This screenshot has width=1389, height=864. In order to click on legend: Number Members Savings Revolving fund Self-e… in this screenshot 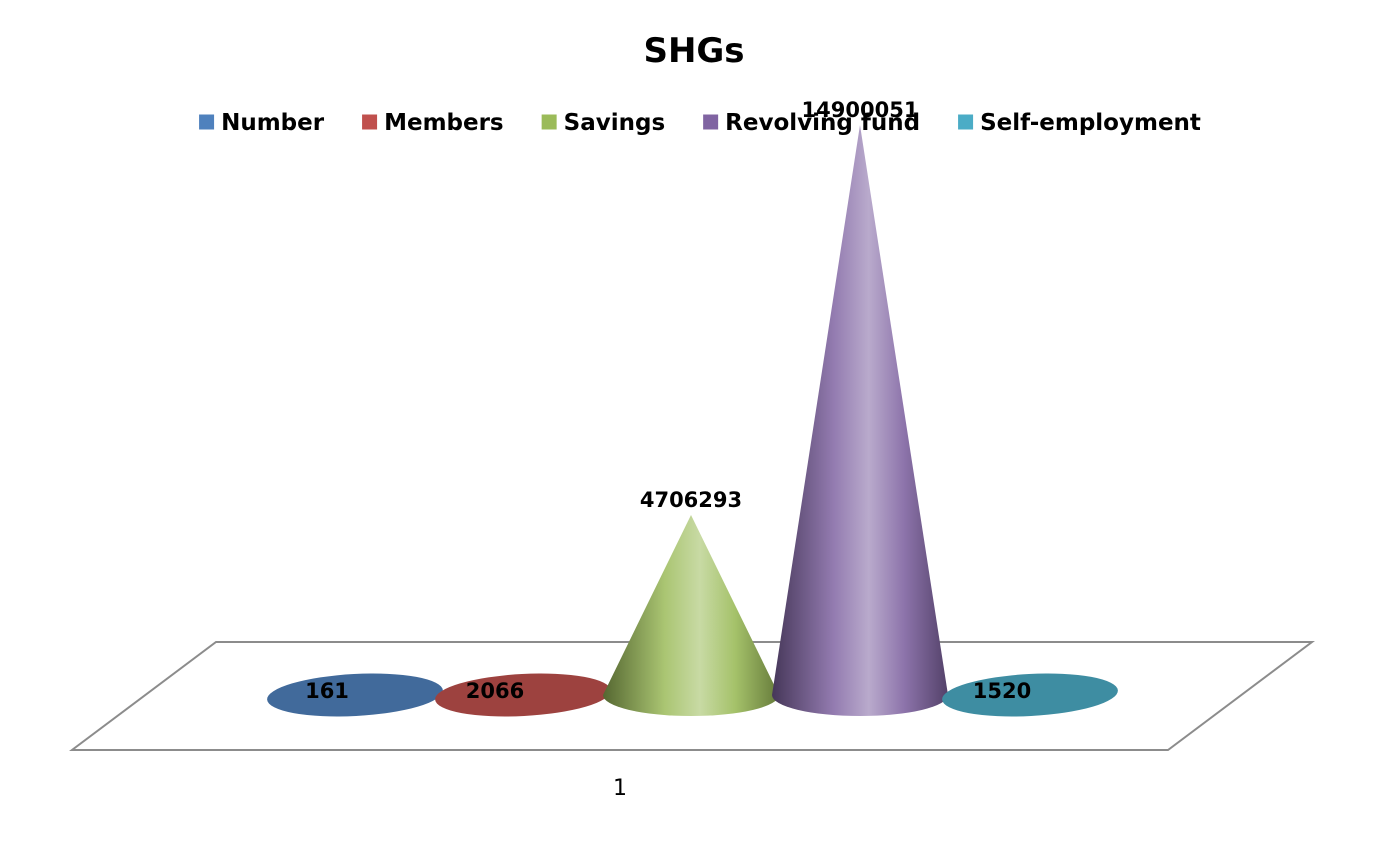, I will do `click(700, 123)`.